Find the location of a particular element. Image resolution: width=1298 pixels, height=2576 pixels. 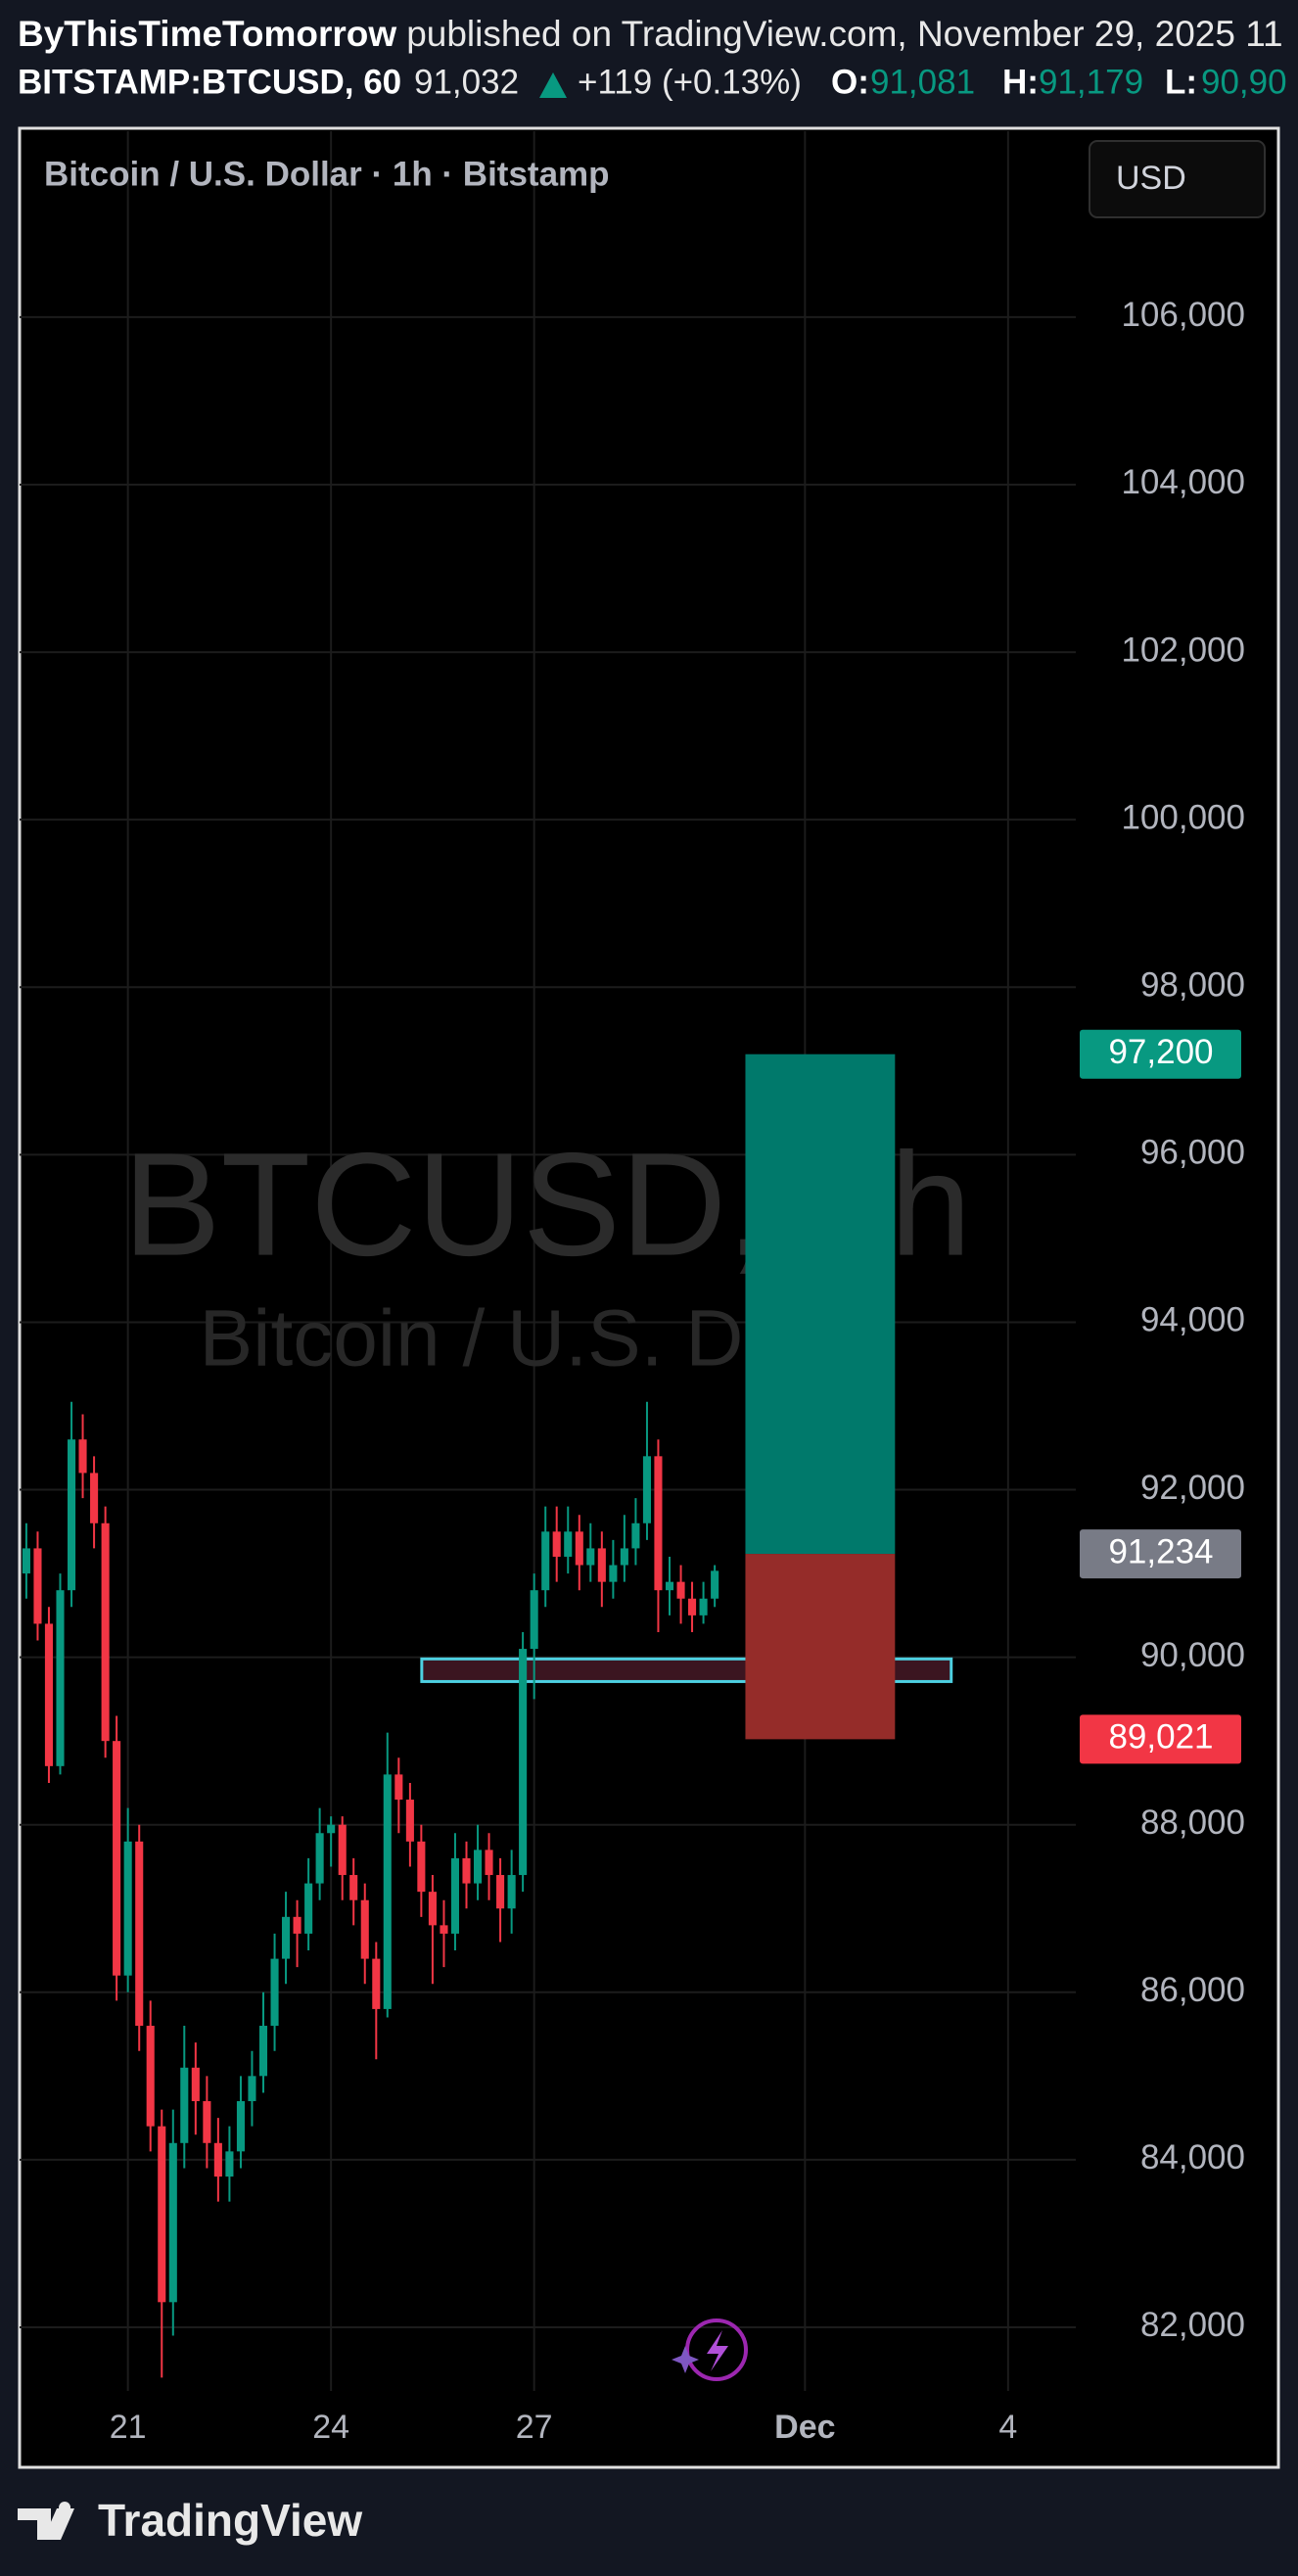

chart-title: Bitcoin / U.S. Dollar · 1h · Bitstamp is located at coordinates (327, 174).